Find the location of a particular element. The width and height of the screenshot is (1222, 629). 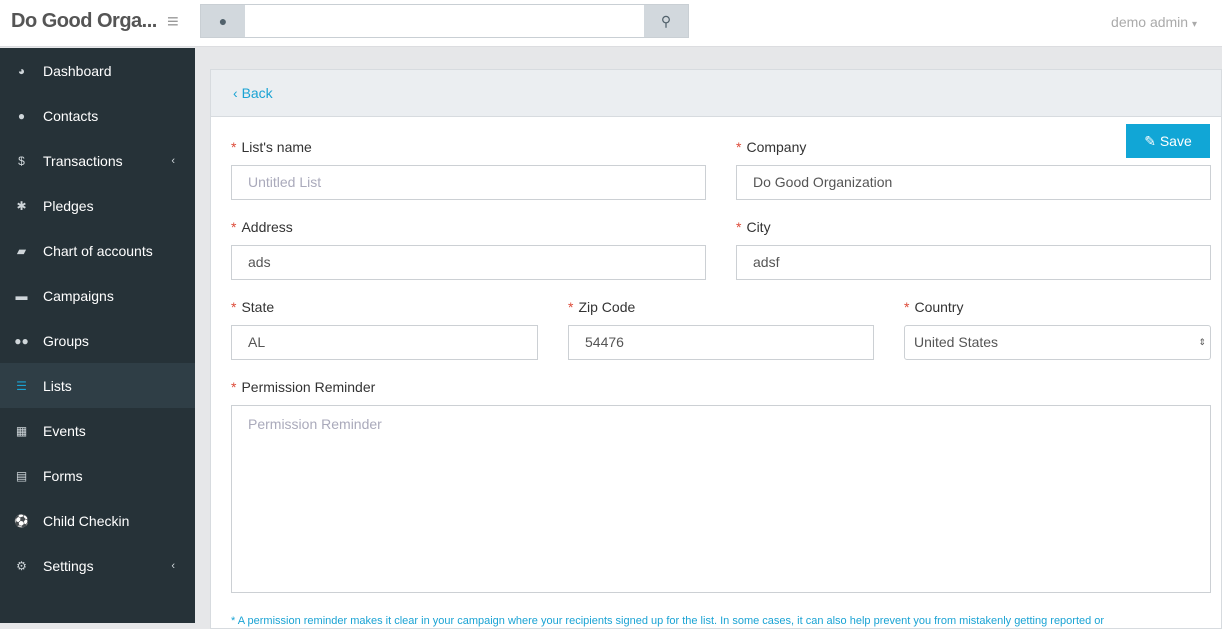

save-button: ✎ Save is located at coordinates (1168, 141).